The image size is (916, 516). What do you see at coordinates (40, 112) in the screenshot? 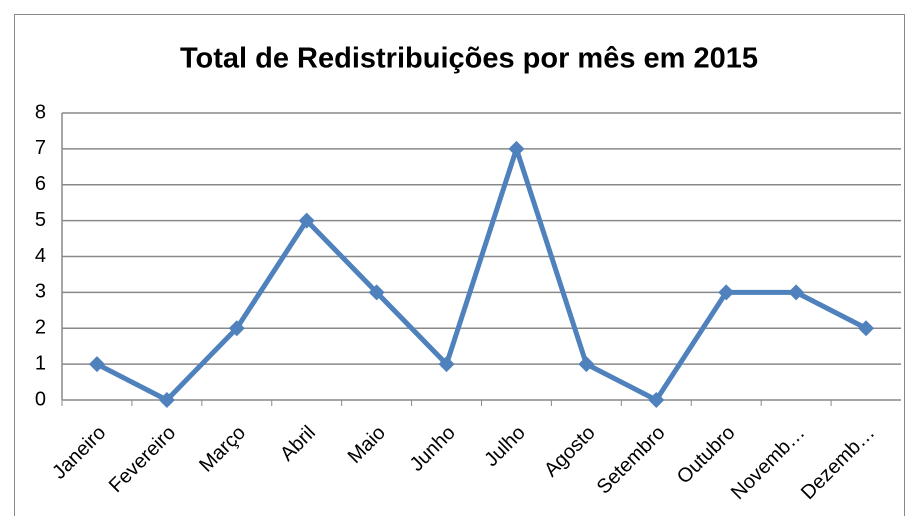
I see `y-tick-label: 8` at bounding box center [40, 112].